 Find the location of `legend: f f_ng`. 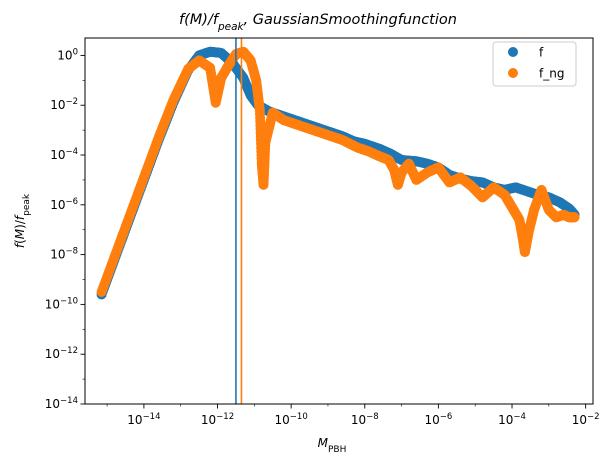

legend: f f_ng is located at coordinates (534, 64).